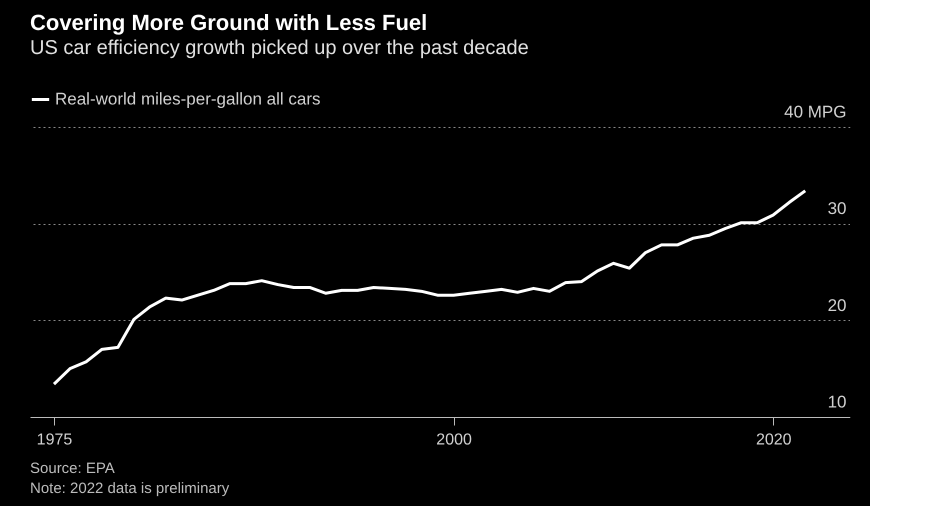 The height and width of the screenshot is (532, 934). Describe the element at coordinates (774, 440) in the screenshot. I see `x-tick-label: 2020` at that location.